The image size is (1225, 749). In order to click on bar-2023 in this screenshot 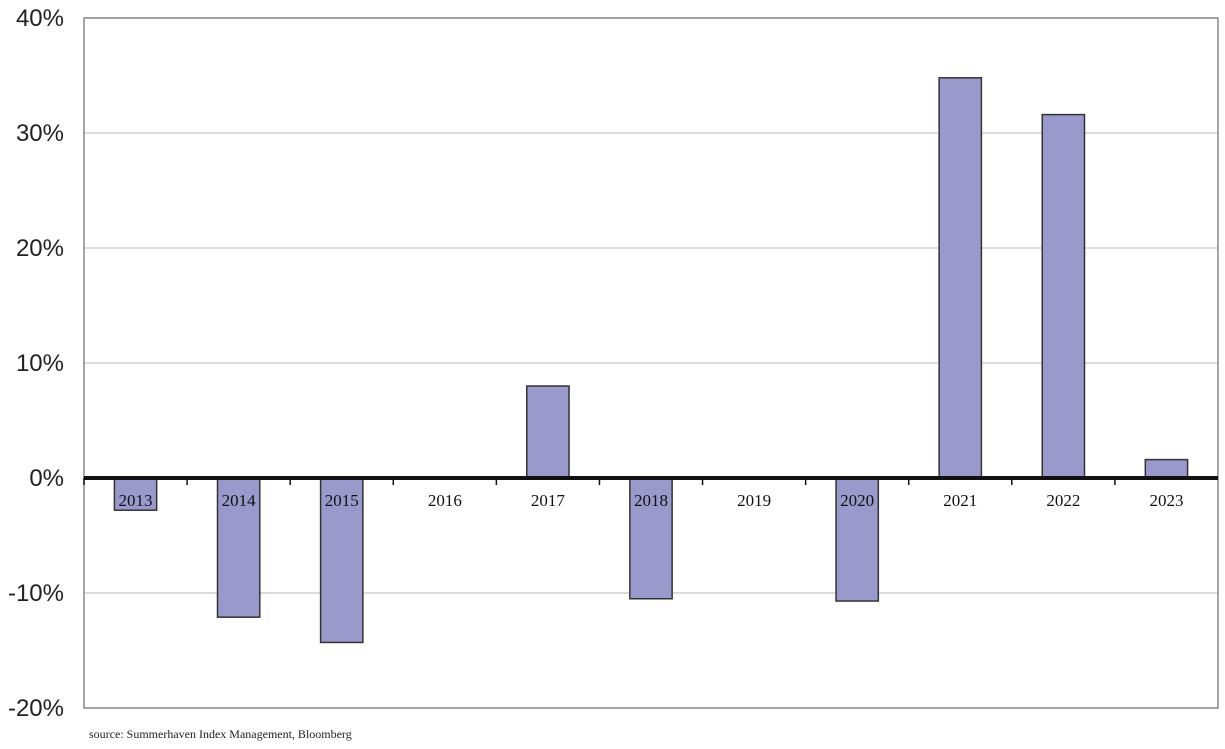, I will do `click(1166, 468)`.